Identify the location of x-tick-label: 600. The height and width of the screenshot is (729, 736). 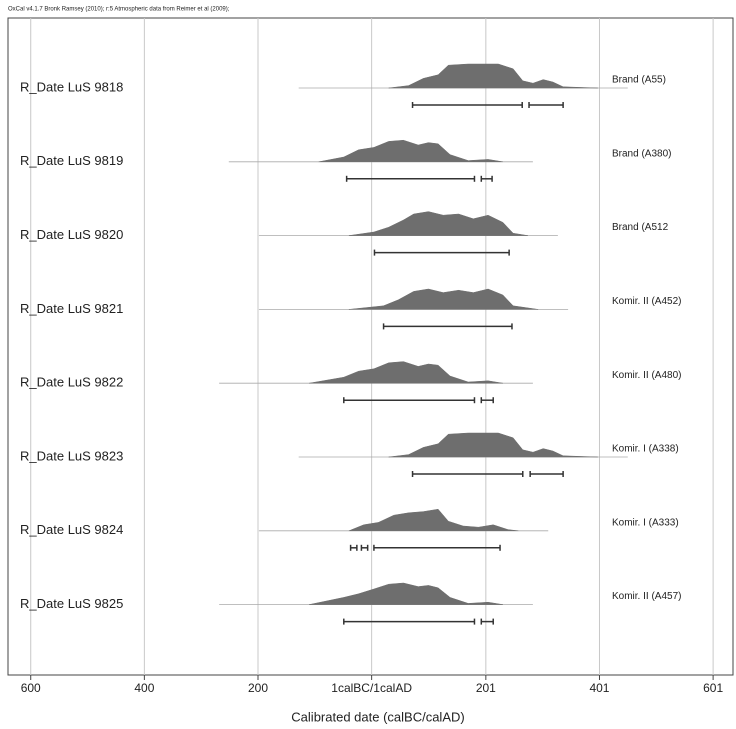
(31, 688).